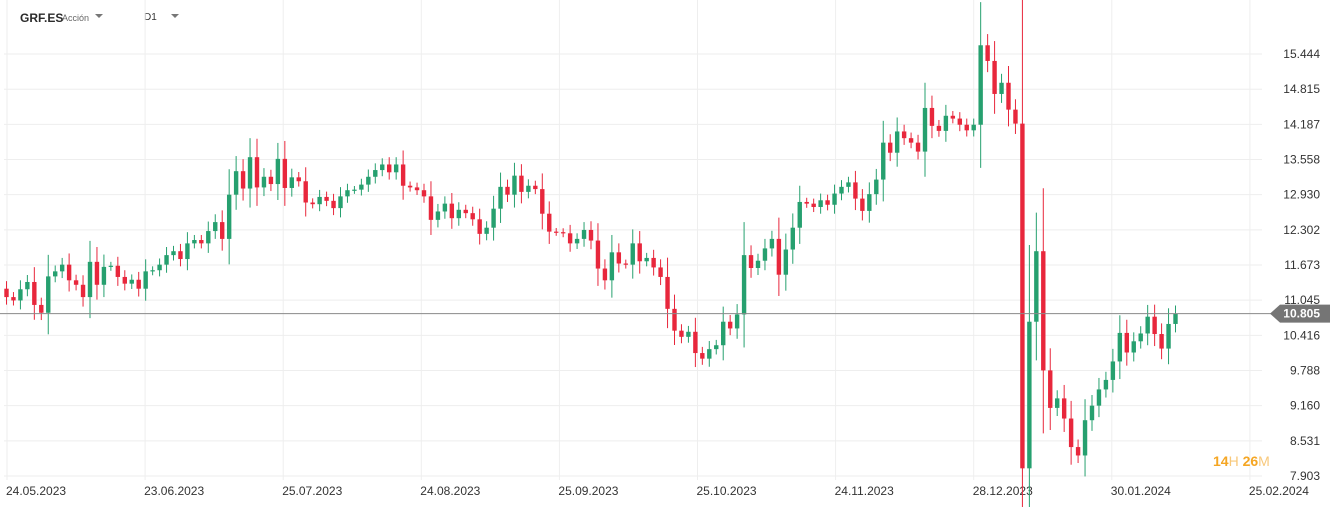 The width and height of the screenshot is (1342, 507). What do you see at coordinates (1305, 476) in the screenshot?
I see `y-tick-label: 7.903` at bounding box center [1305, 476].